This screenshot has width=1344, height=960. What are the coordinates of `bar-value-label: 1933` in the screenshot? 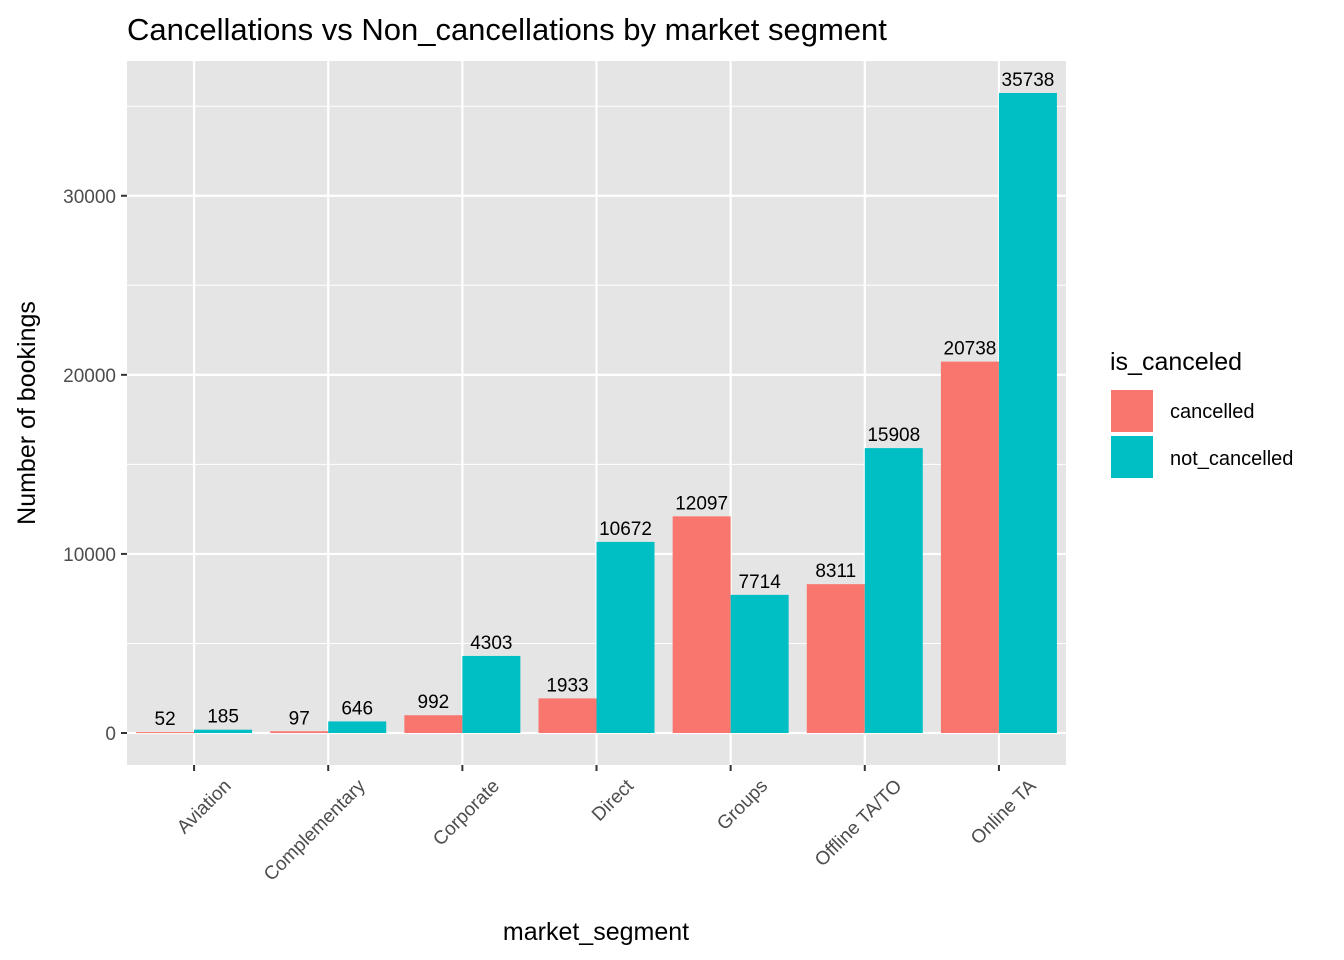 It's located at (567, 685).